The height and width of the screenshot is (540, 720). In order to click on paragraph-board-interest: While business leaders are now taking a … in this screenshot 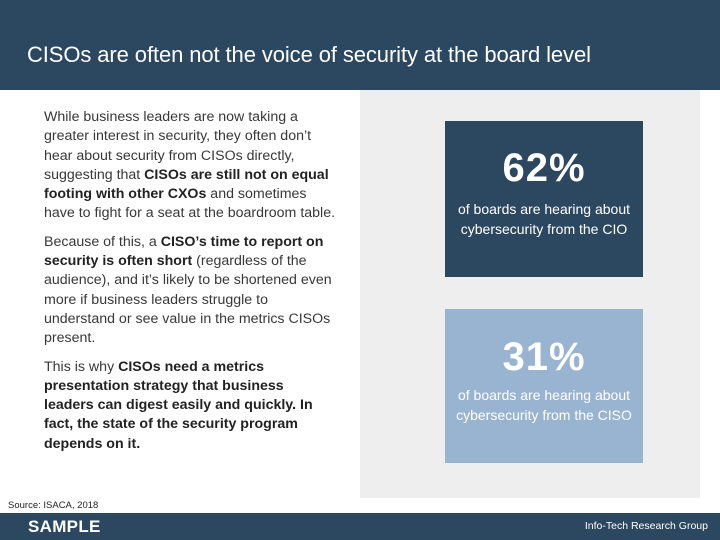, I will do `click(190, 166)`.